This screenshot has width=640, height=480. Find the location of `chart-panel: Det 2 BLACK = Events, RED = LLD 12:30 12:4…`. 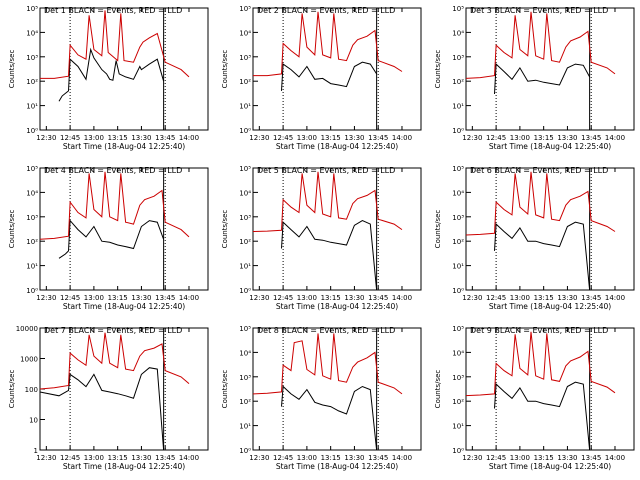

chart-panel: Det 2 BLACK = Events, RED = LLD 12:30 12:4… is located at coordinates (321, 78).